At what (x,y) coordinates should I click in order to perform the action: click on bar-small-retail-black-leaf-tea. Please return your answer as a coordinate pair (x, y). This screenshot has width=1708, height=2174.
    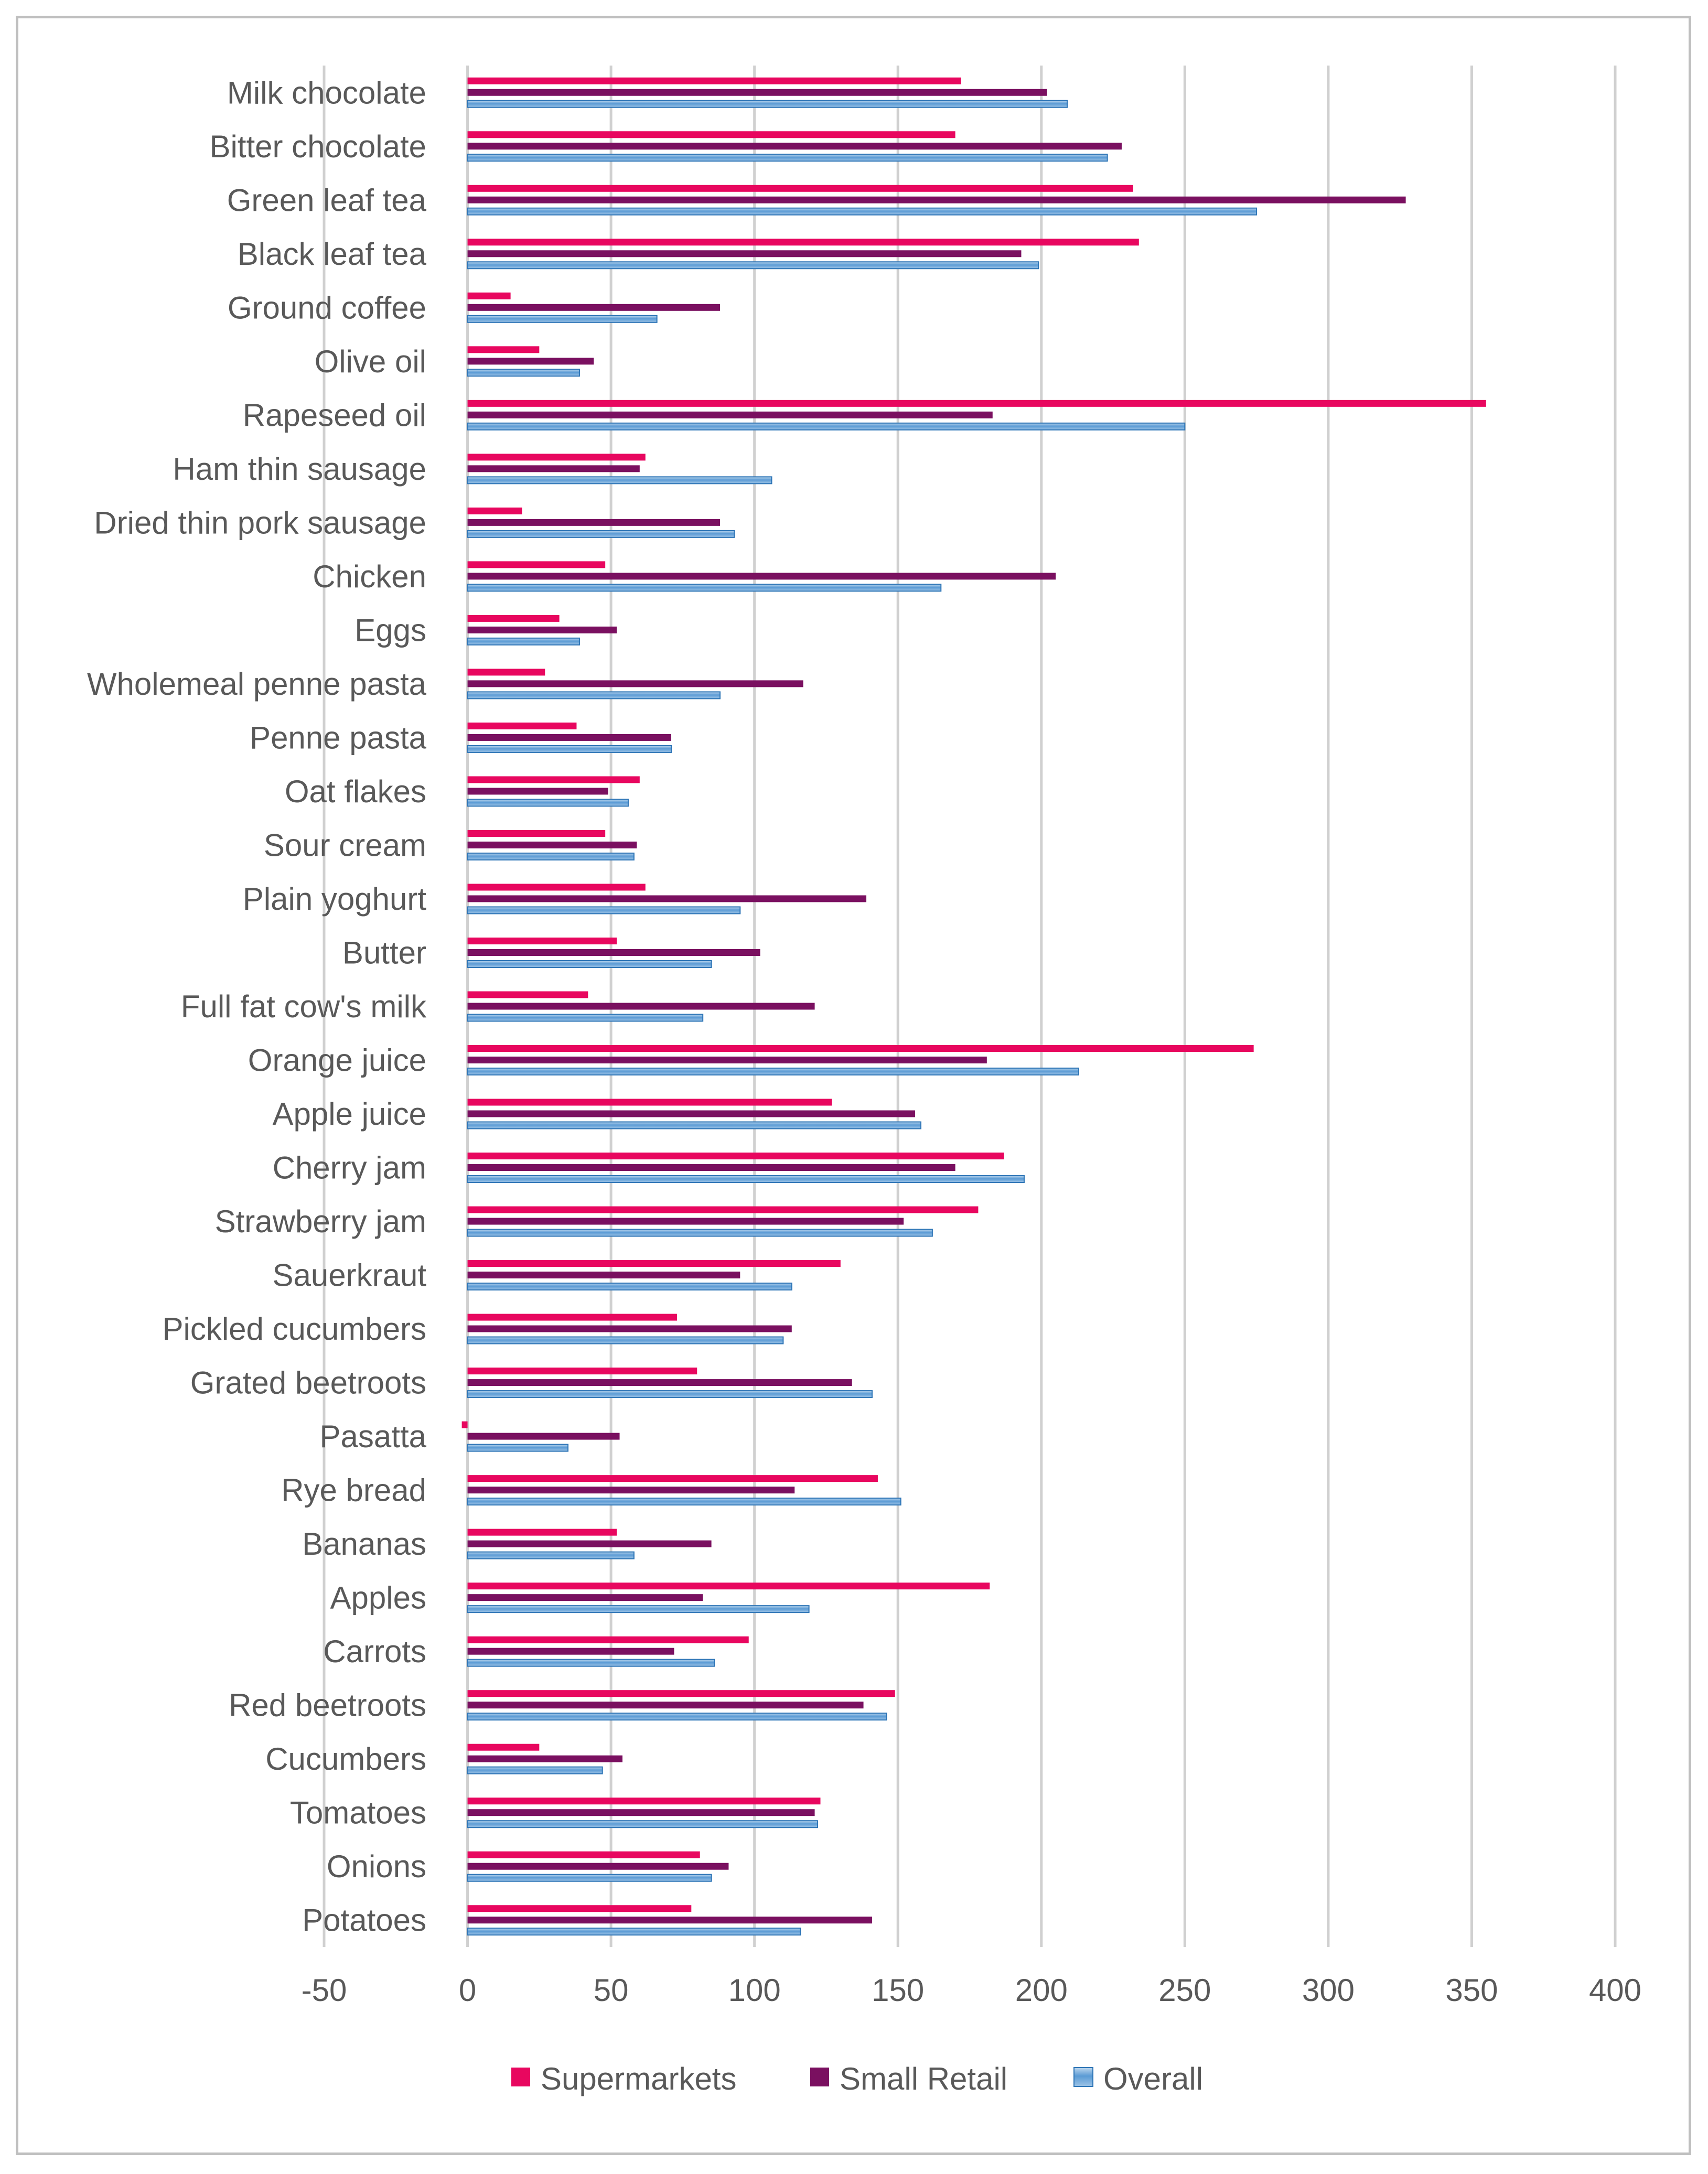
    Looking at the image, I should click on (744, 253).